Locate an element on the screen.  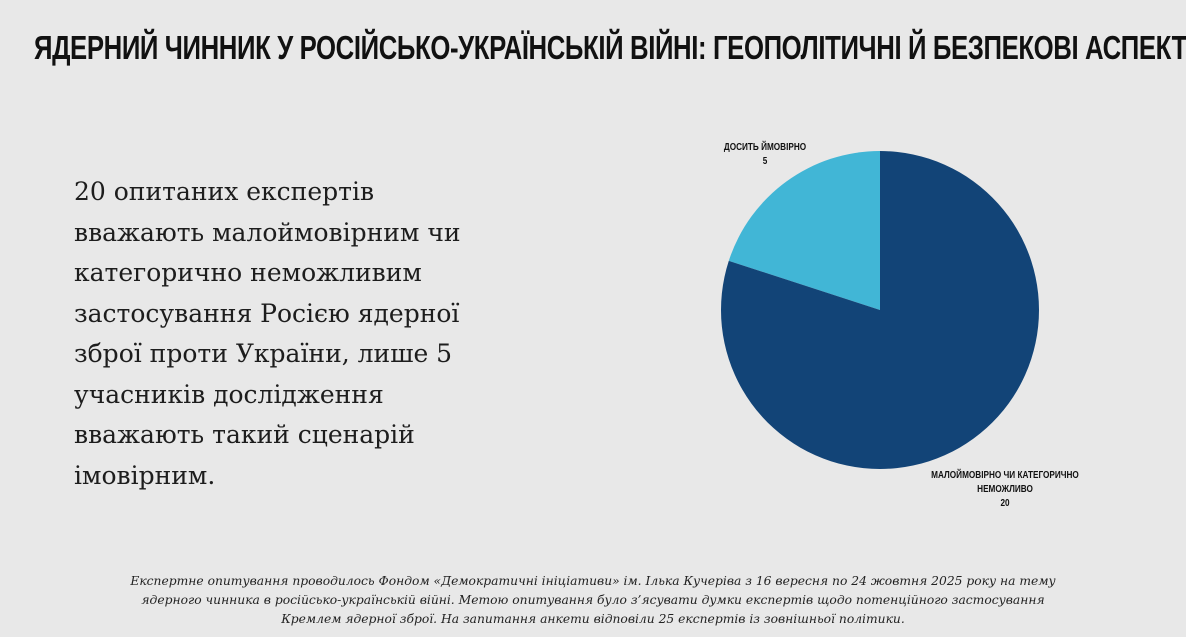
label-likely-value: 5 is located at coordinates (765, 161).